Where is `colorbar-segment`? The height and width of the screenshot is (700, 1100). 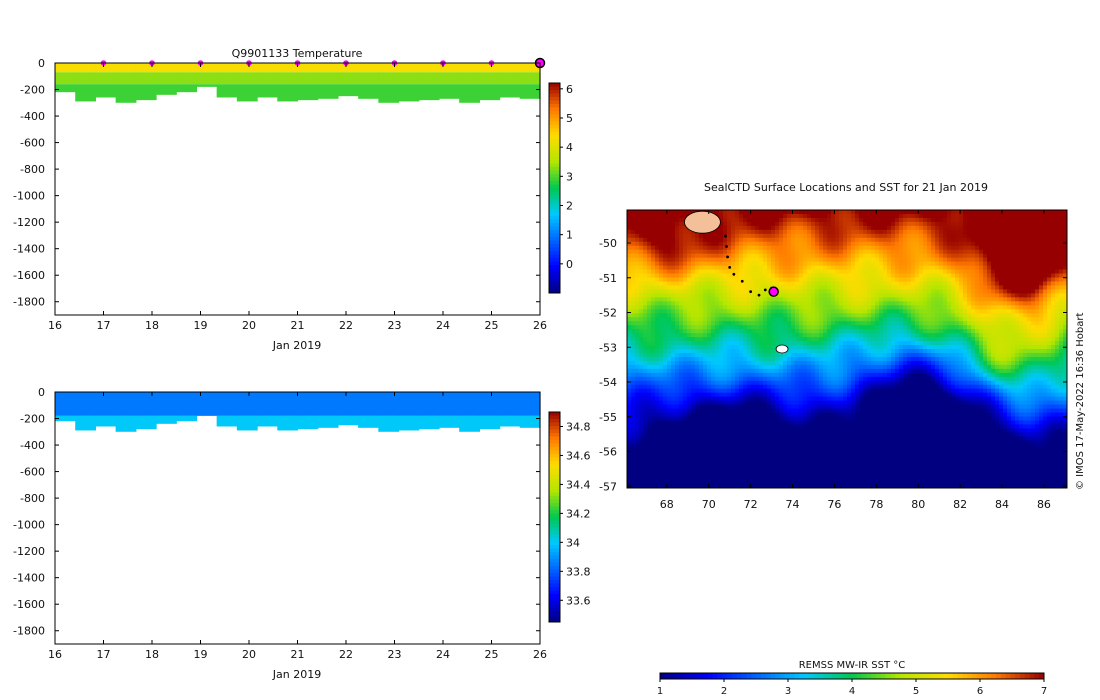
colorbar-segment is located at coordinates (554, 473).